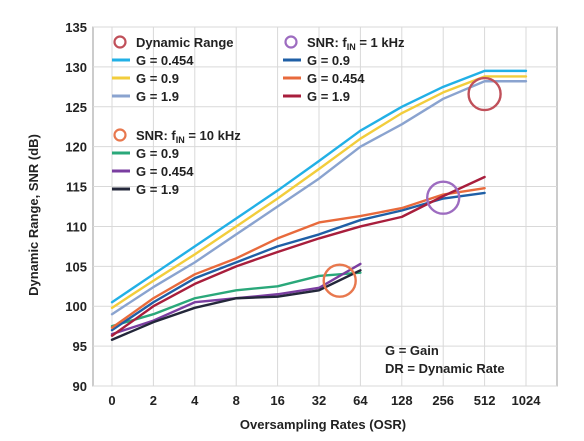 This screenshot has width=584, height=441. What do you see at coordinates (485, 400) in the screenshot?
I see `x-tick-label: 512` at bounding box center [485, 400].